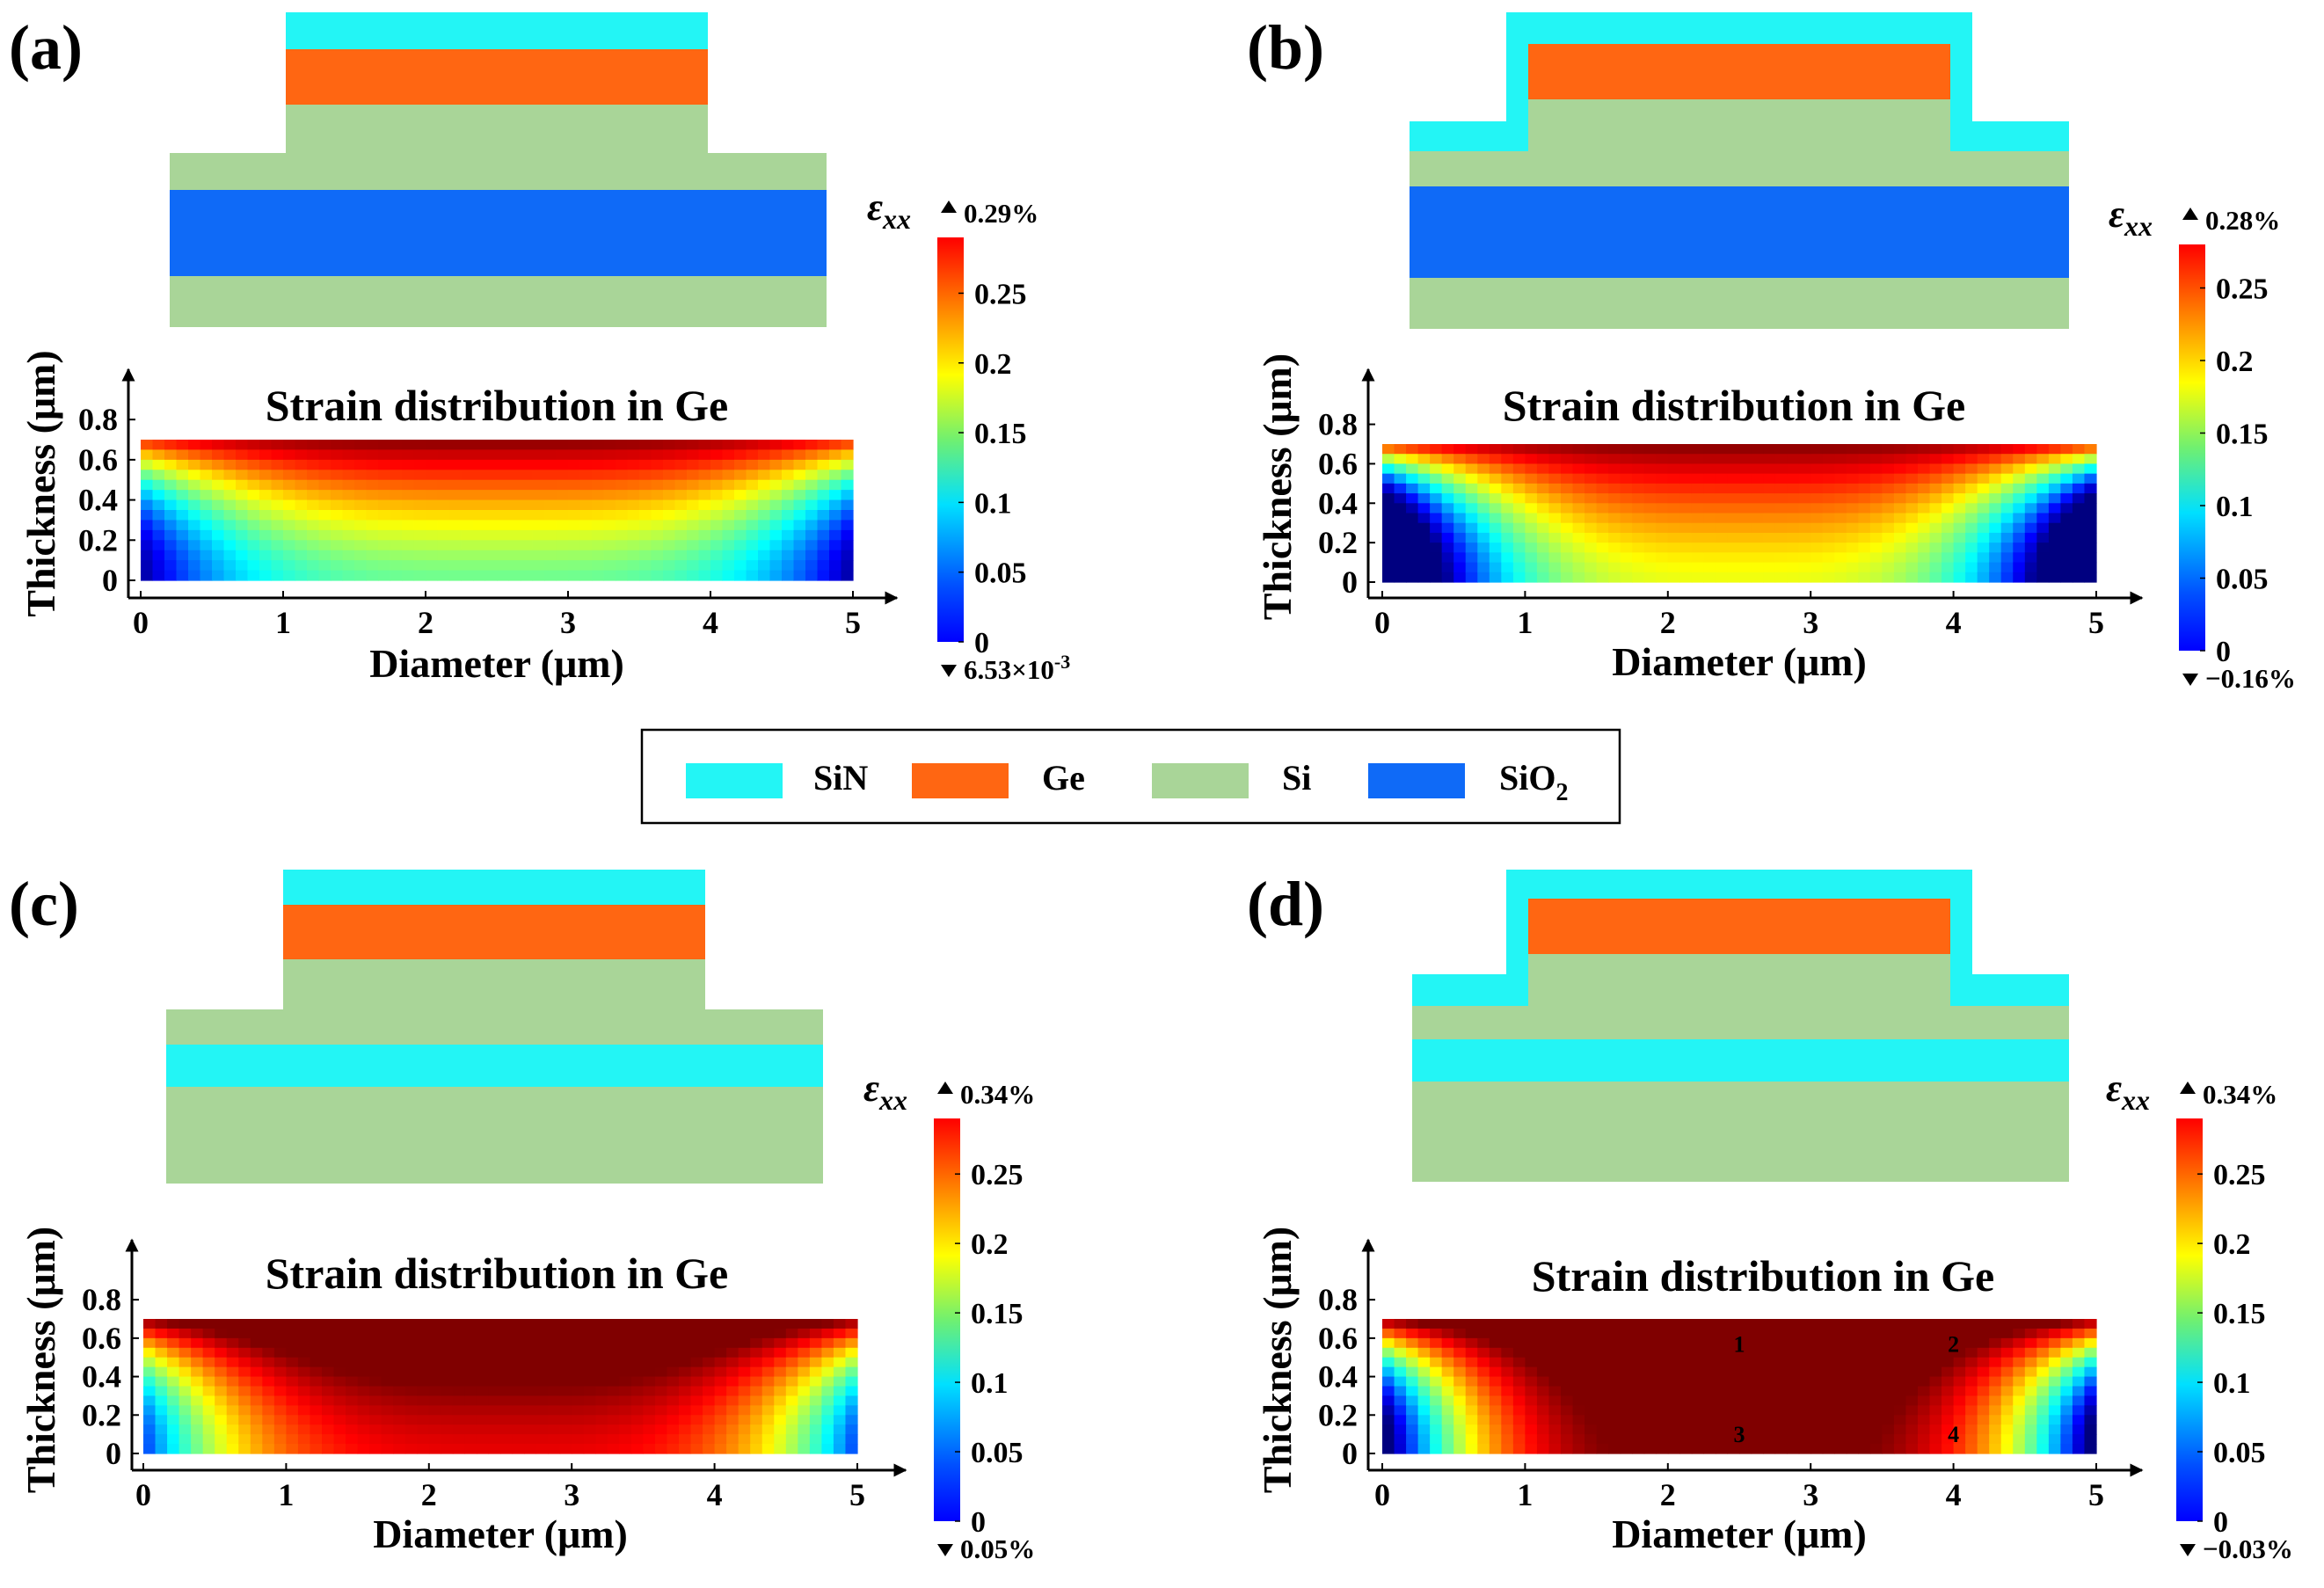 The image size is (2324, 1588). What do you see at coordinates (98, 460) in the screenshot?
I see `y-tick-label: 0.6` at bounding box center [98, 460].